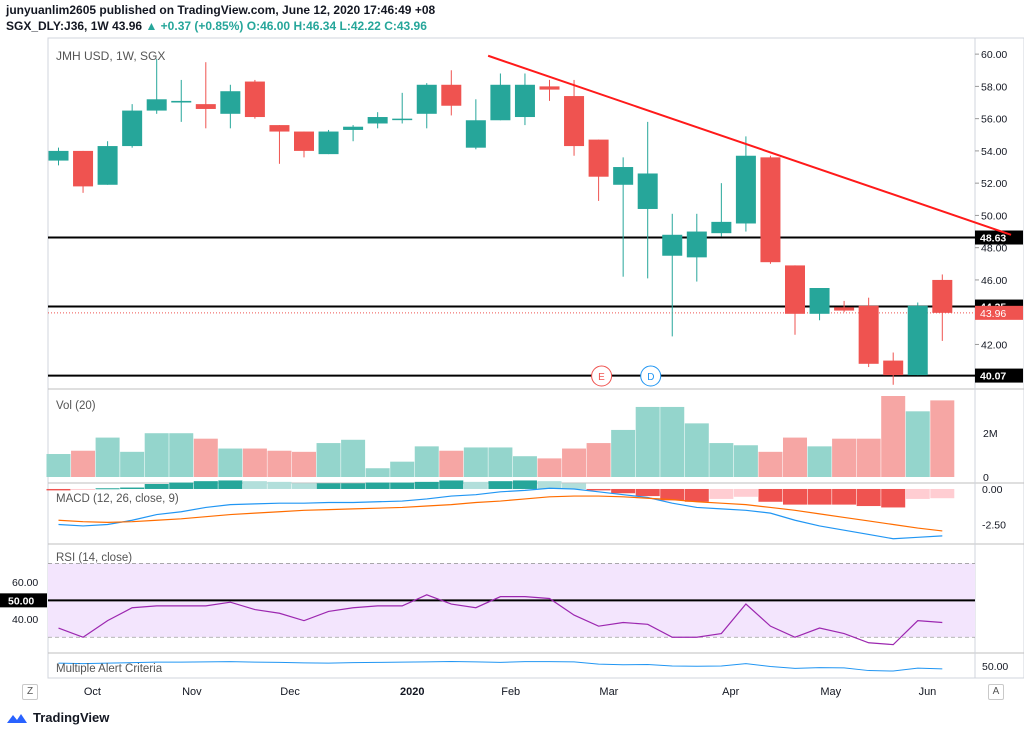  I want to click on volume-pane-title: Vol (20), so click(76, 406).